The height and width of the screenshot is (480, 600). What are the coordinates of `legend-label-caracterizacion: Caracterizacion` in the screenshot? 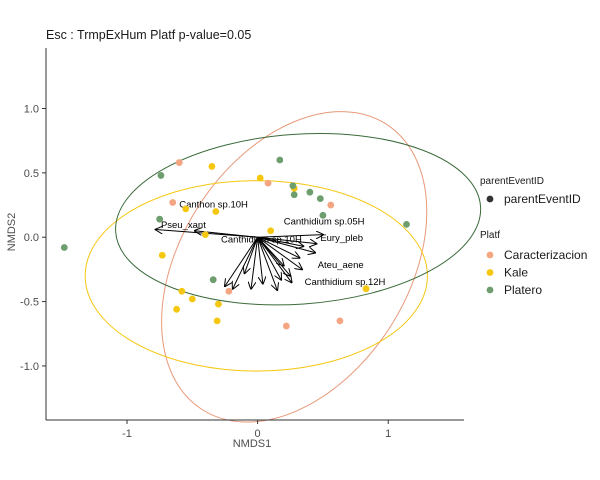 It's located at (545, 255).